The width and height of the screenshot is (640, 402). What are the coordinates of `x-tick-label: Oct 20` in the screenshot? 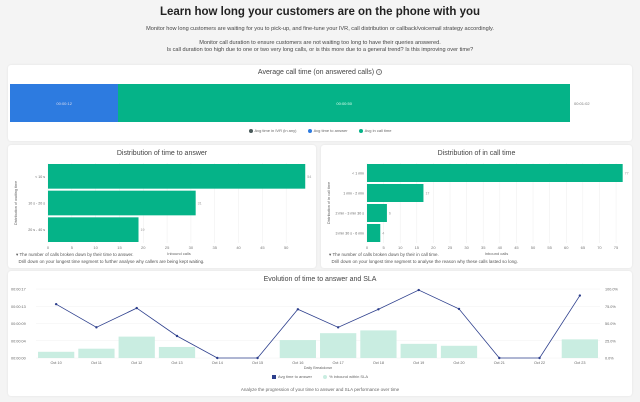 It's located at (458, 363).